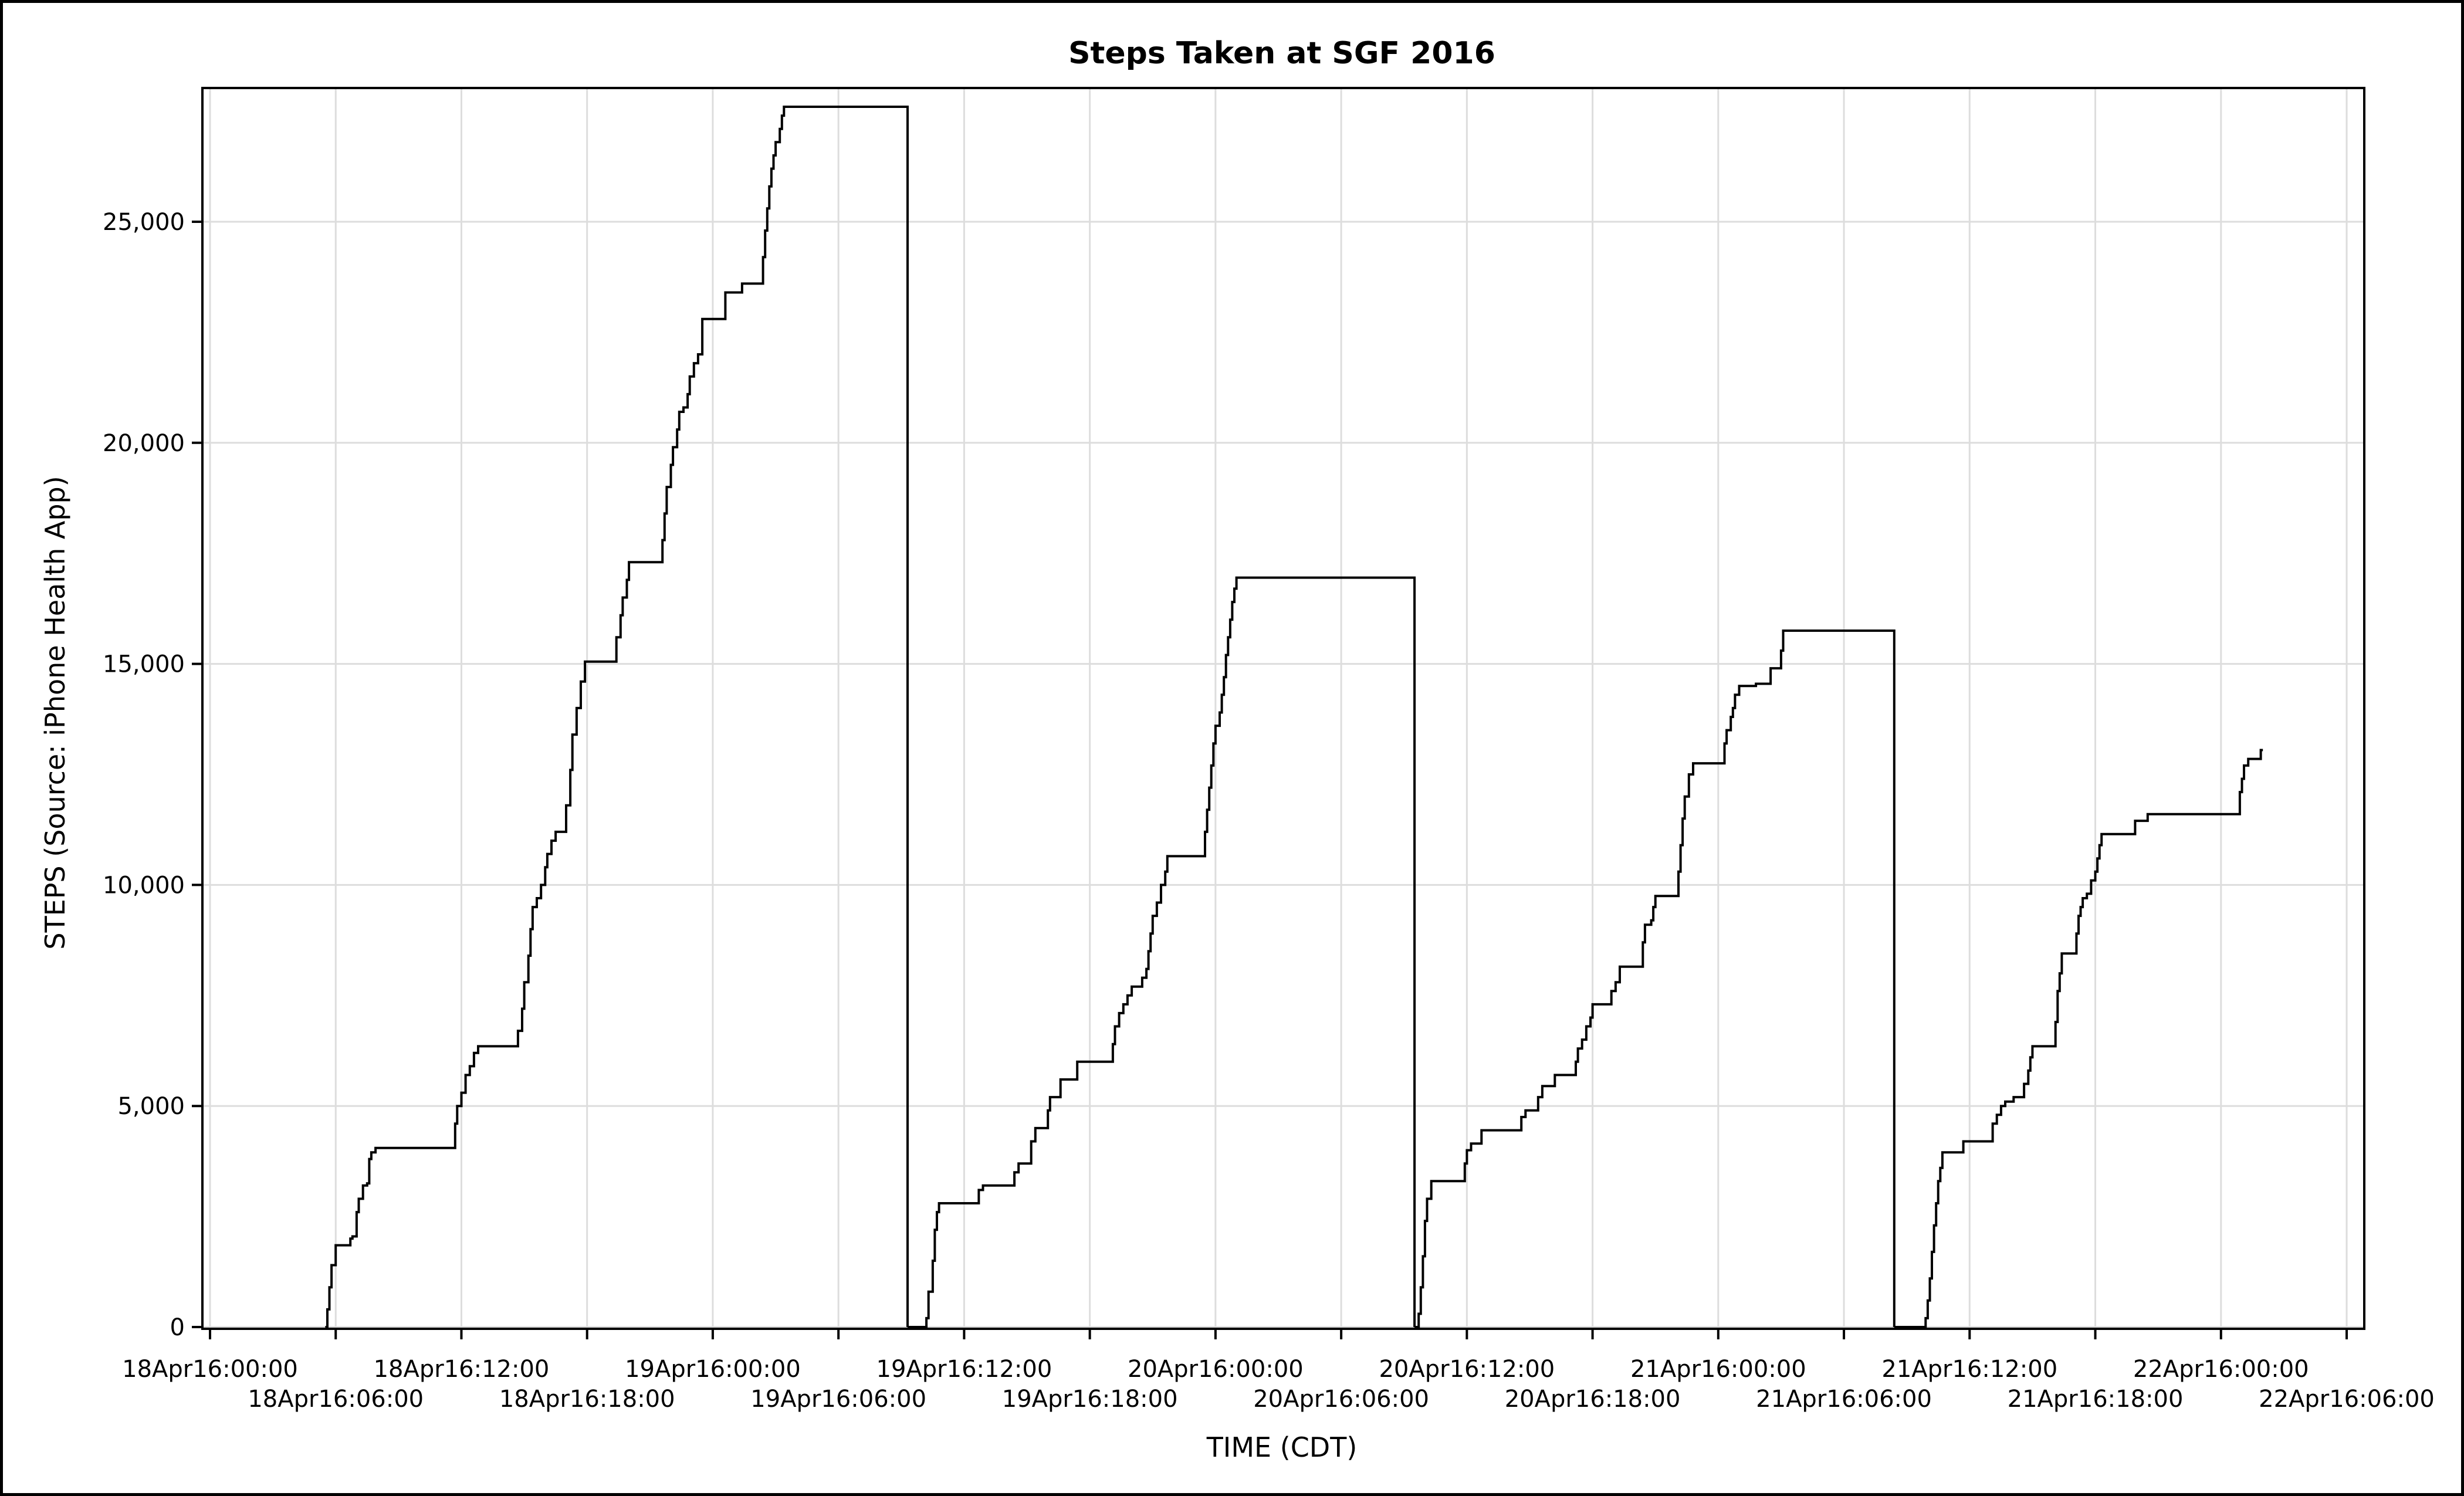 The image size is (2464, 1496). Describe the element at coordinates (144, 664) in the screenshot. I see `y-tick-label: 15,000` at that location.